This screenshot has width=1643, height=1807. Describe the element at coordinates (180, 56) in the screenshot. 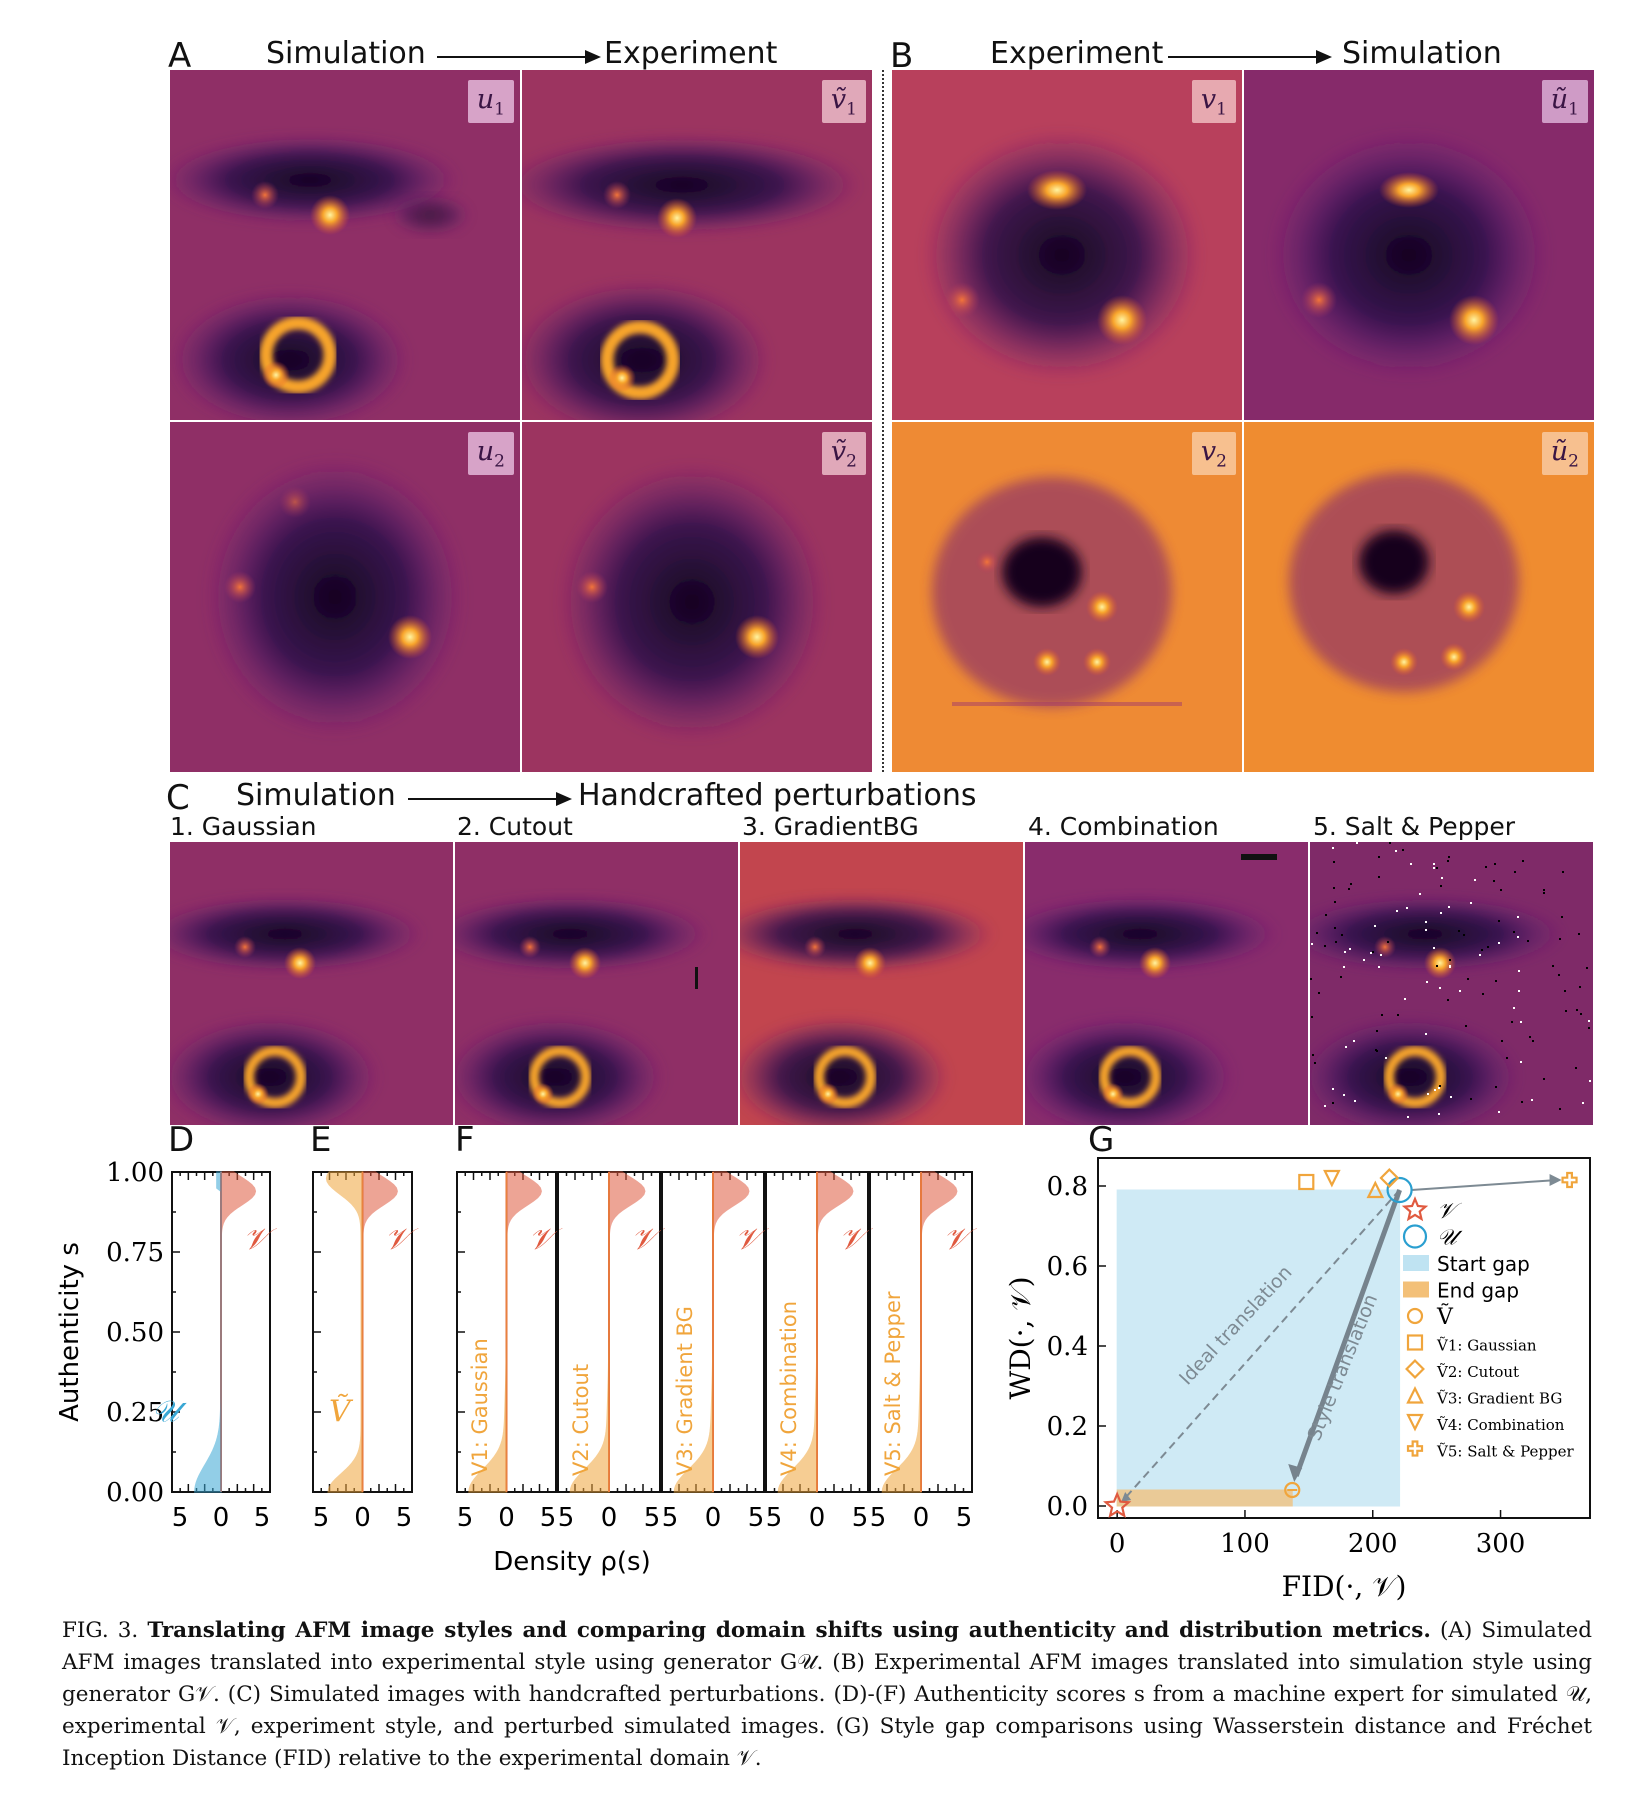

I see `panel-letter-a: A` at that location.